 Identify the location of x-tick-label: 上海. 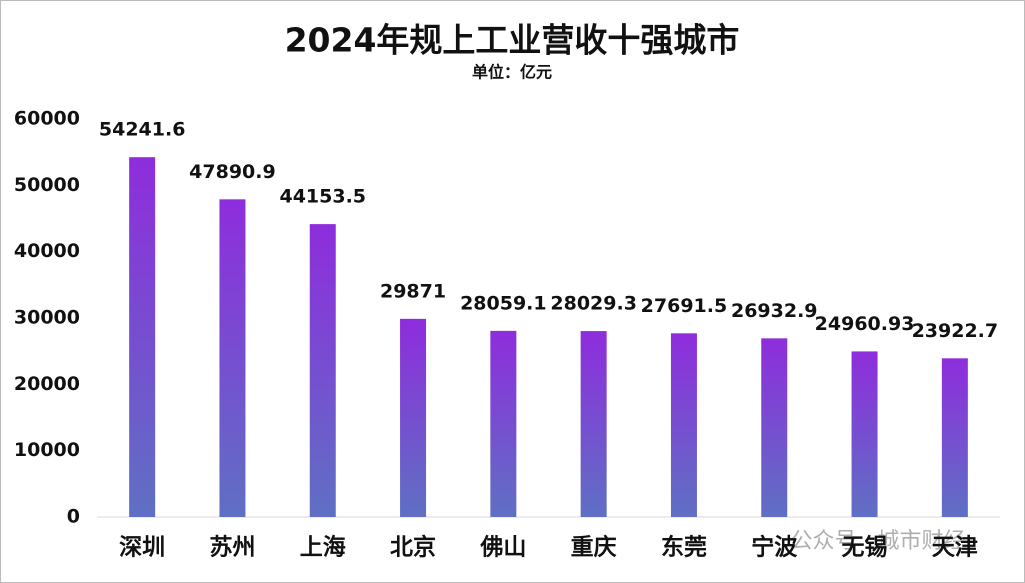
(323, 547).